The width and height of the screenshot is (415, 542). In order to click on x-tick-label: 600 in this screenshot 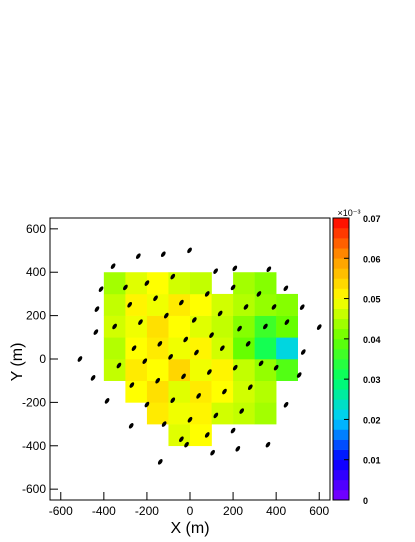, I will do `click(319, 511)`.